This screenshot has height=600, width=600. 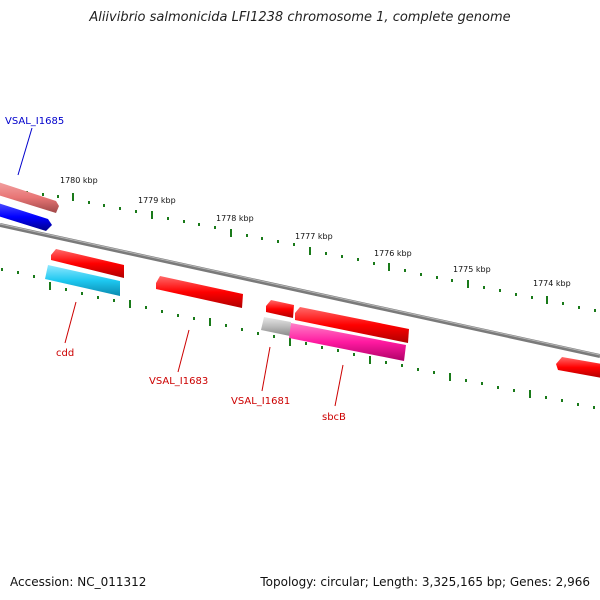 What do you see at coordinates (157, 200) in the screenshot?
I see `tick-label-1779: 1779 kbp` at bounding box center [157, 200].